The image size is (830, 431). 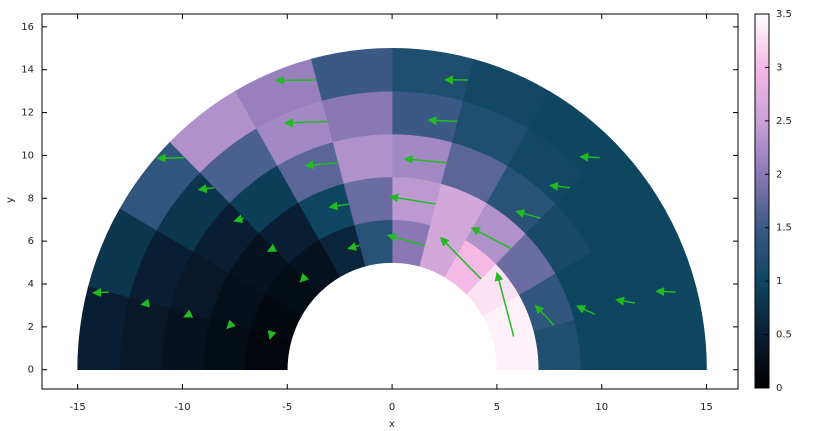 I want to click on x-tick-label: 10, so click(x=601, y=407).